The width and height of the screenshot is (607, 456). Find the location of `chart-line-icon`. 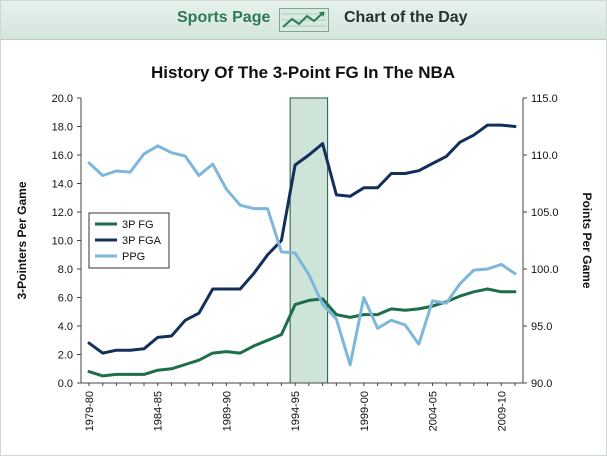

chart-line-icon is located at coordinates (304, 20).